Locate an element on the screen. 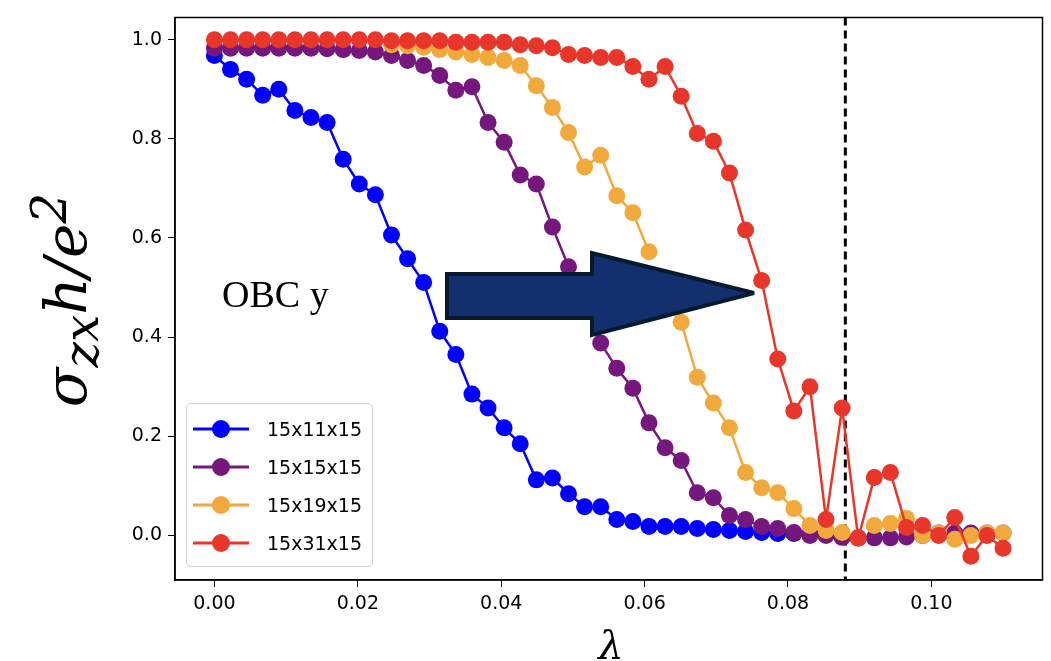  y-tick-label: 0.6 is located at coordinates (146, 235).